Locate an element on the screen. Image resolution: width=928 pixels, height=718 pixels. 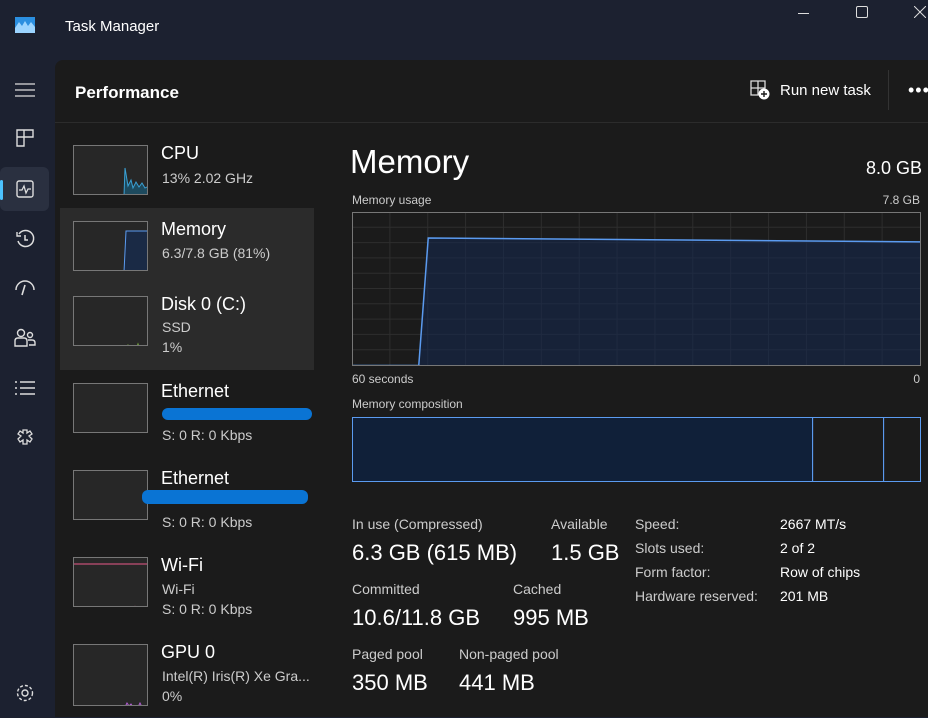
hardware-reserved-value: 201 MB is located at coordinates (804, 596).